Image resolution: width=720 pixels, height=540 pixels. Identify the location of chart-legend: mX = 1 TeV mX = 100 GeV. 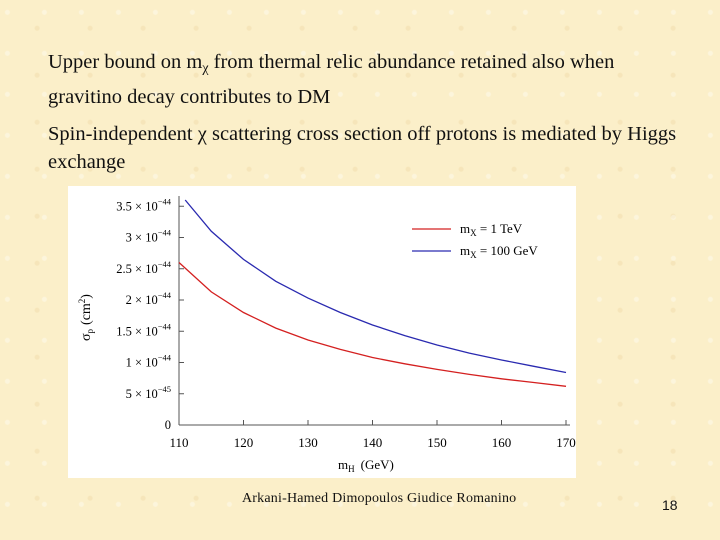
(475, 240).